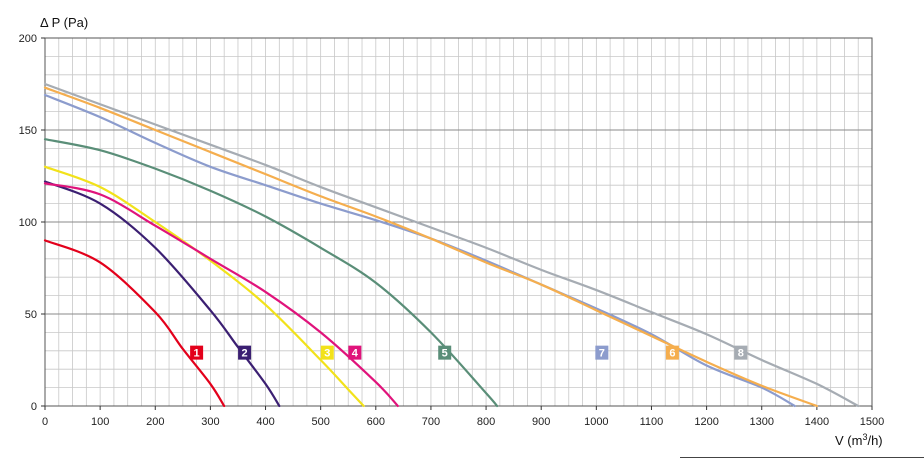 The height and width of the screenshot is (459, 924). What do you see at coordinates (596, 422) in the screenshot?
I see `x-tick-label: 1000` at bounding box center [596, 422].